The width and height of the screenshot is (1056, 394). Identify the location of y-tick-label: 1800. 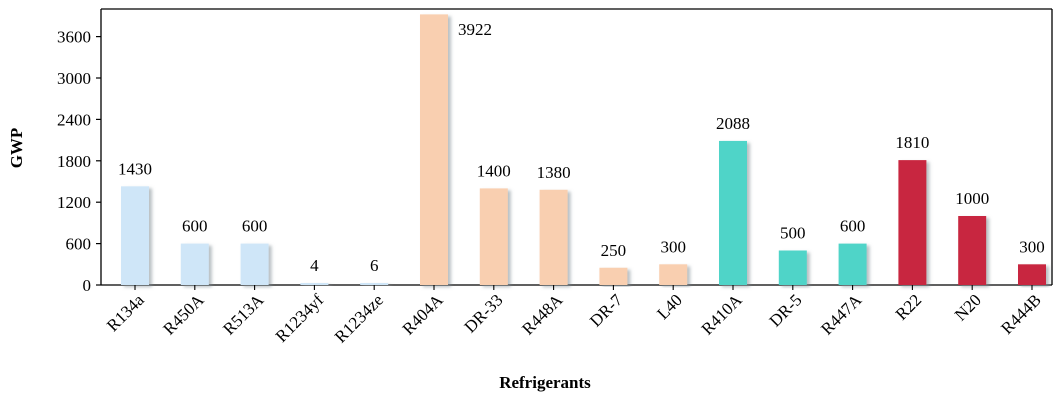
(74, 161).